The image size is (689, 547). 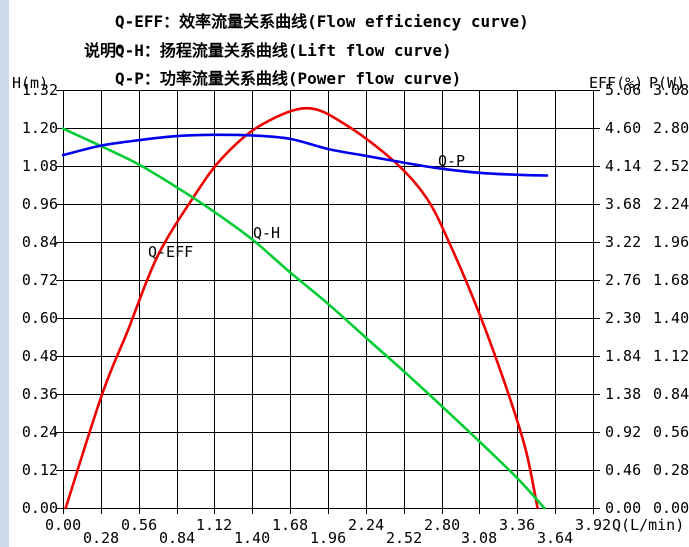 What do you see at coordinates (671, 394) in the screenshot?
I see `y-right-p-tick-label: 0.84` at bounding box center [671, 394].